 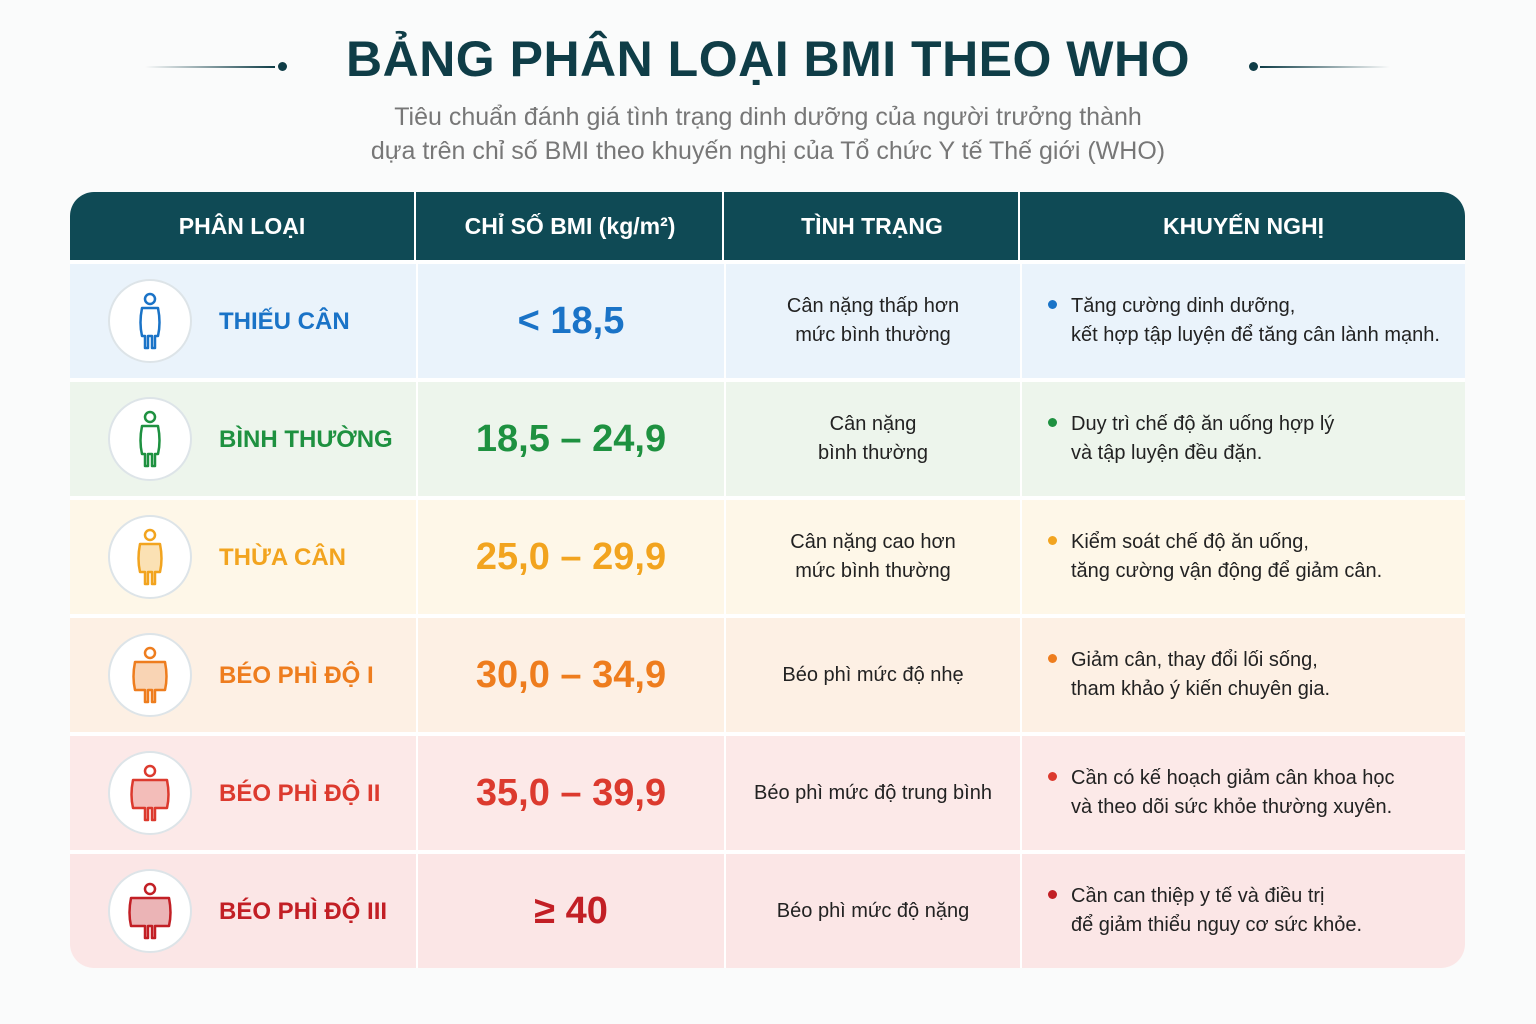 I want to click on recommendation-line: Cần can thiệp y tế và điều trị, so click(x=1198, y=896).